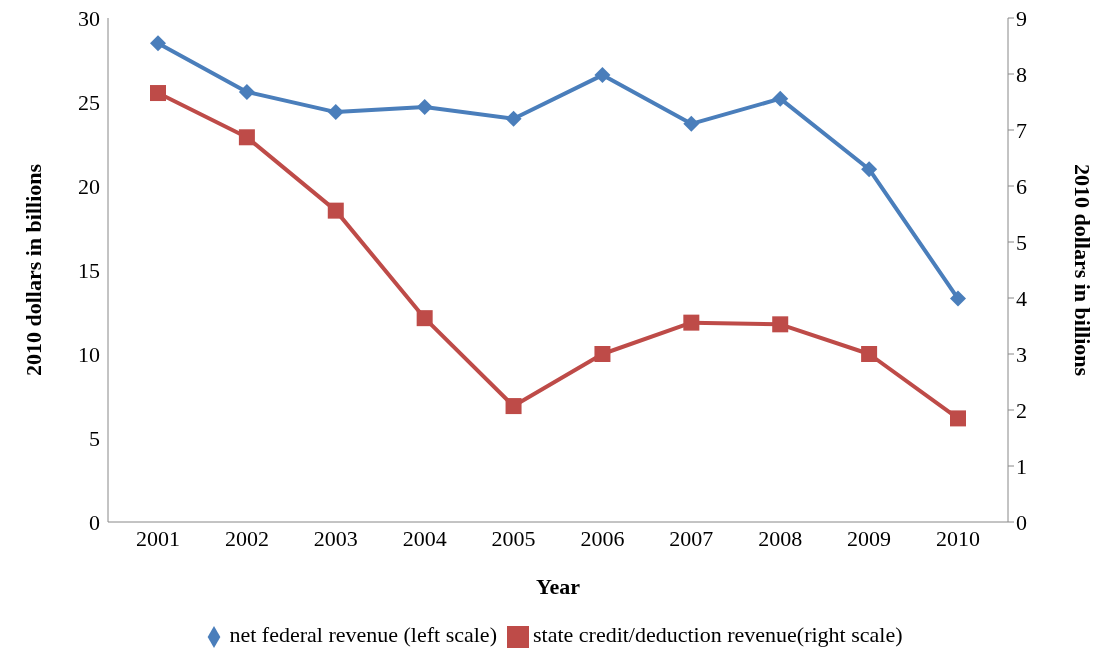 This screenshot has width=1118, height=665. Describe the element at coordinates (1021, 298) in the screenshot. I see `y2-tick-label: 4` at that location.